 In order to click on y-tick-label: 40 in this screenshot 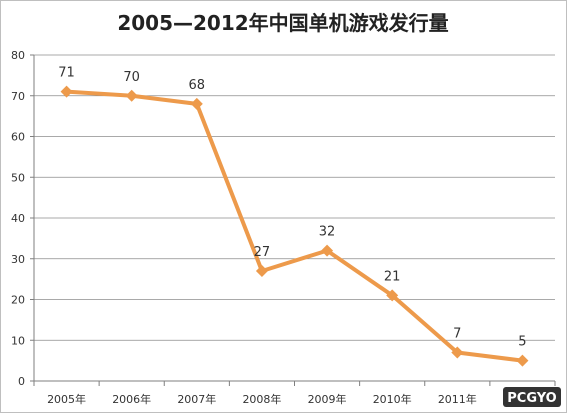, I will do `click(18, 218)`.